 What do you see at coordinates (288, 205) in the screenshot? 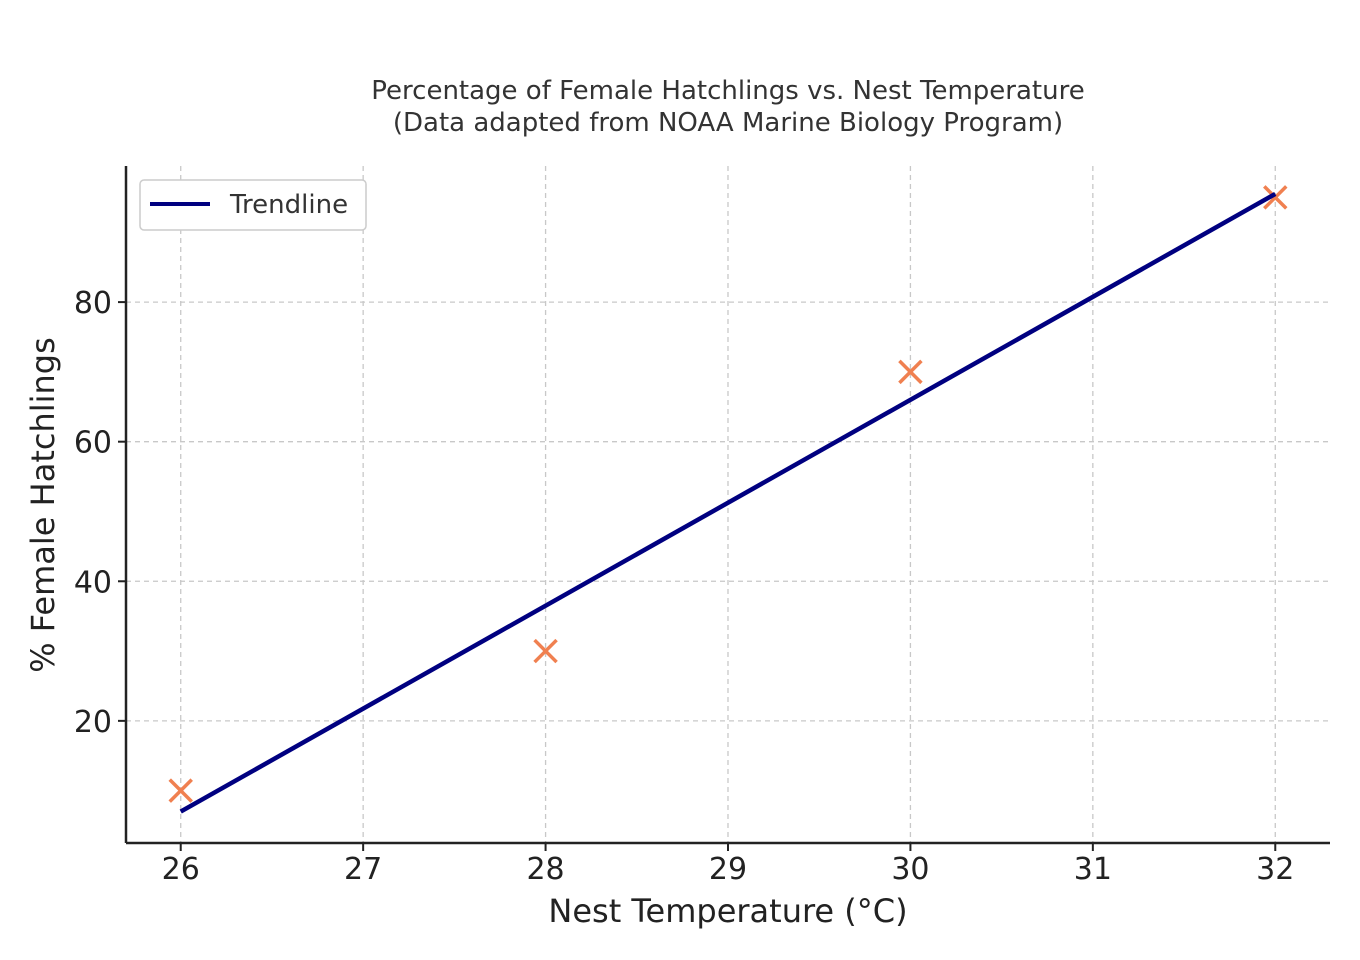
I see `legend-label-trendline: Trendline` at bounding box center [288, 205].